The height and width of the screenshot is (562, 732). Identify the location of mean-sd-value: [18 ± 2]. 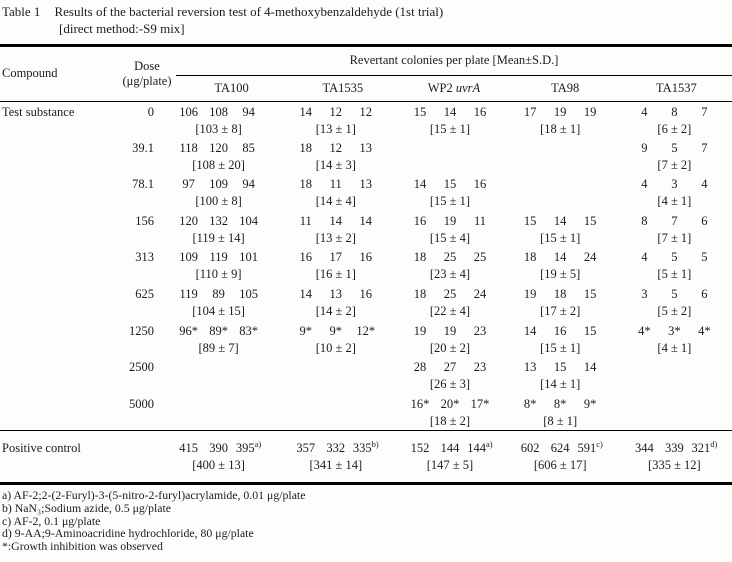
(450, 420).